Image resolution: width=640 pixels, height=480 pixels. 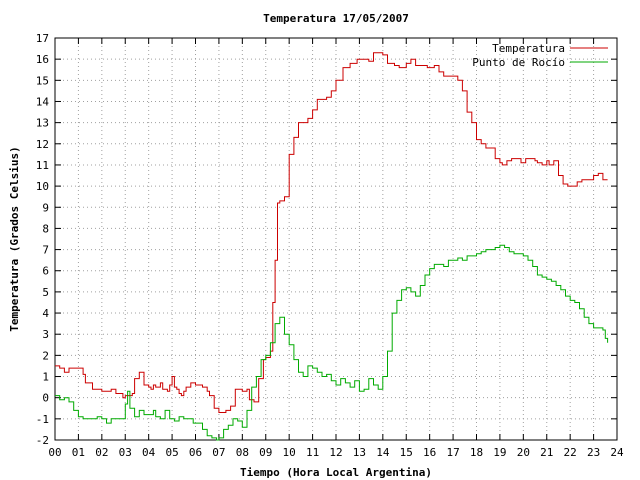 What do you see at coordinates (45, 313) in the screenshot?
I see `y-tick-label: 4` at bounding box center [45, 313].